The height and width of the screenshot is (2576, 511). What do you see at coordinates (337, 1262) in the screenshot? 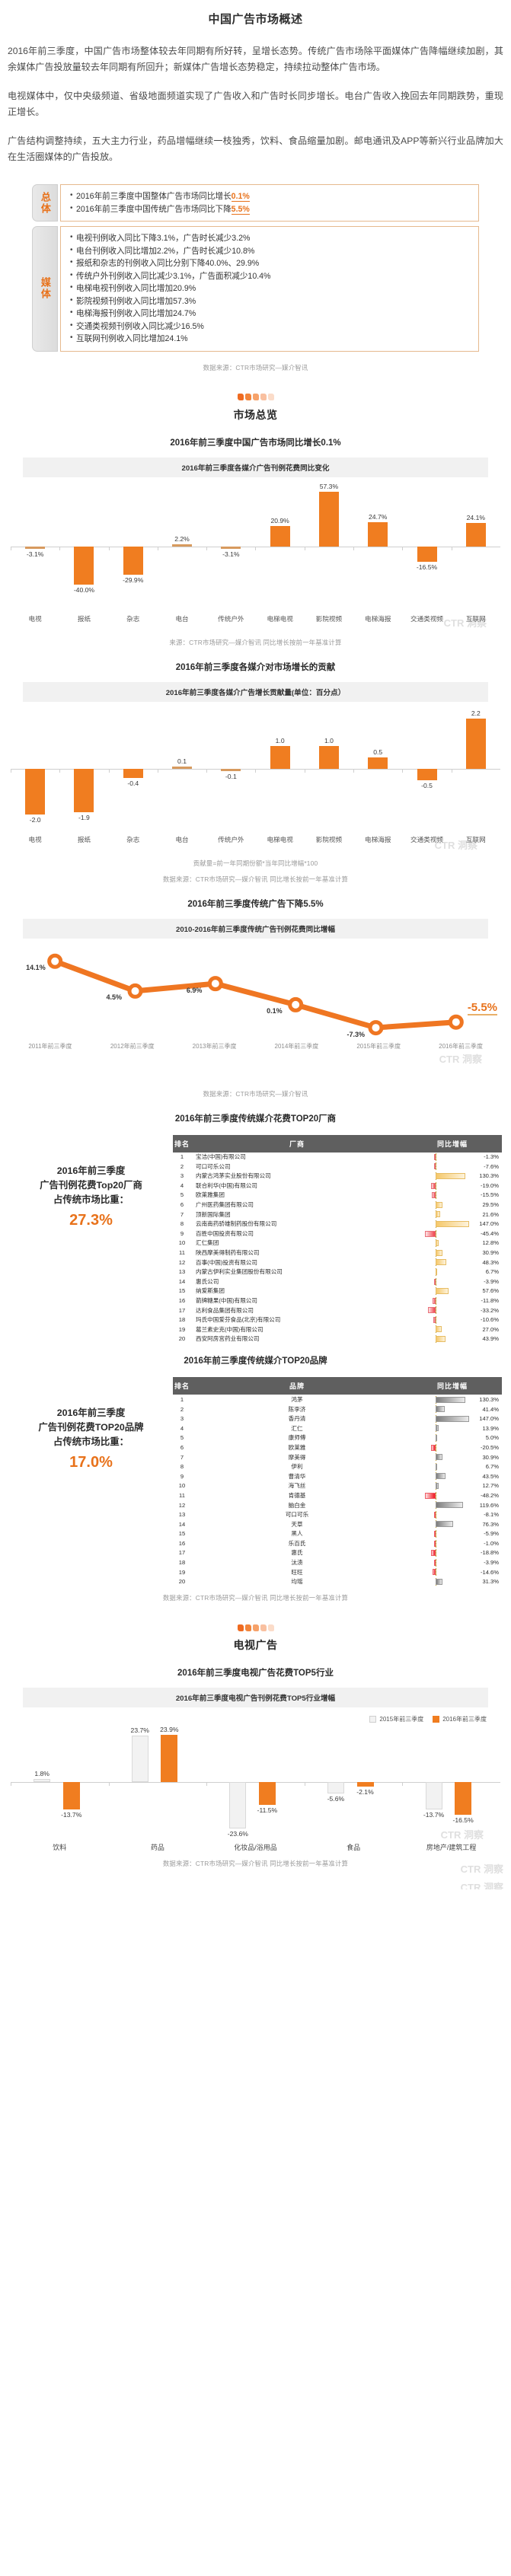
I see `table-row: 12 百事(中国)投资有限公司 48.3%` at bounding box center [337, 1262].